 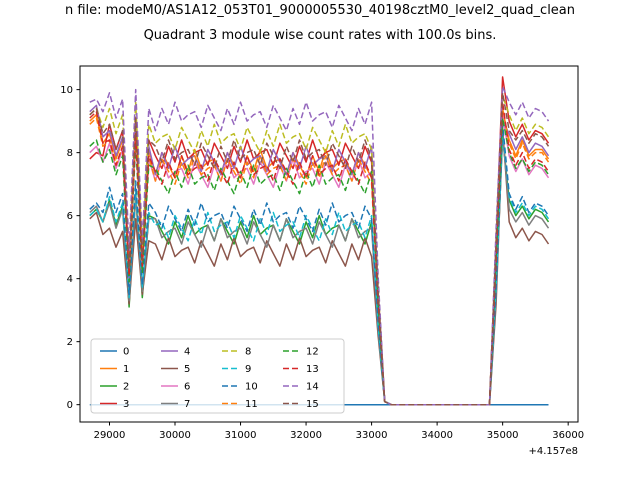 What do you see at coordinates (70, 153) in the screenshot?
I see `y-tick-label: 8` at bounding box center [70, 153].